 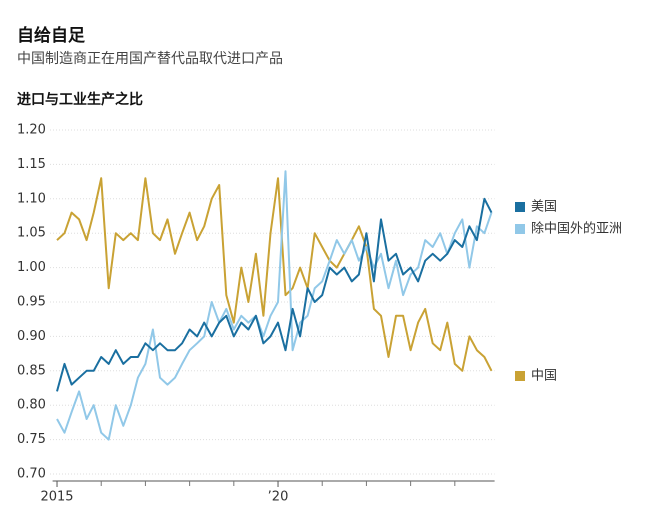 What do you see at coordinates (51, 35) in the screenshot?
I see `chart-title: 自给自足` at bounding box center [51, 35].